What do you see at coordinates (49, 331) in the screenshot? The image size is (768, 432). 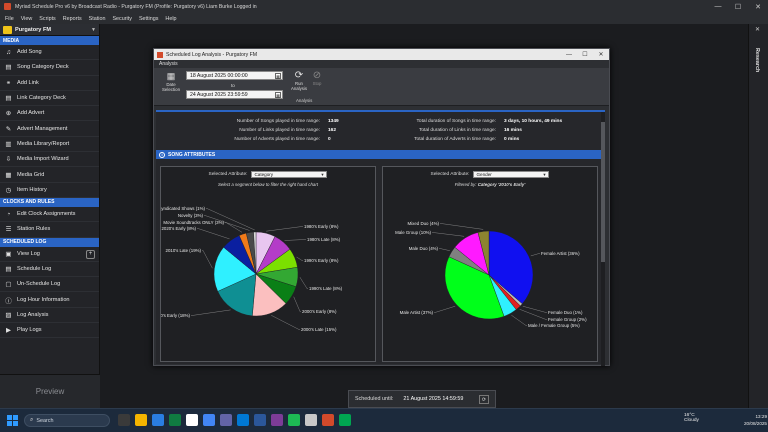 I see `sidebar-item-play-logs: ▶ Play Logs` at bounding box center [49, 331].